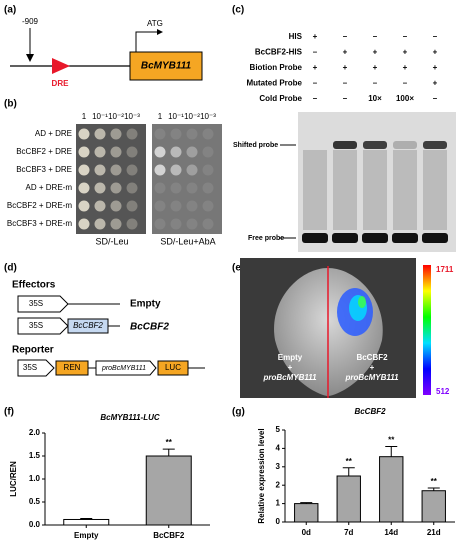  Describe the element at coordinates (238, 268) in the screenshot. I see `panel-label: (e)` at that location.